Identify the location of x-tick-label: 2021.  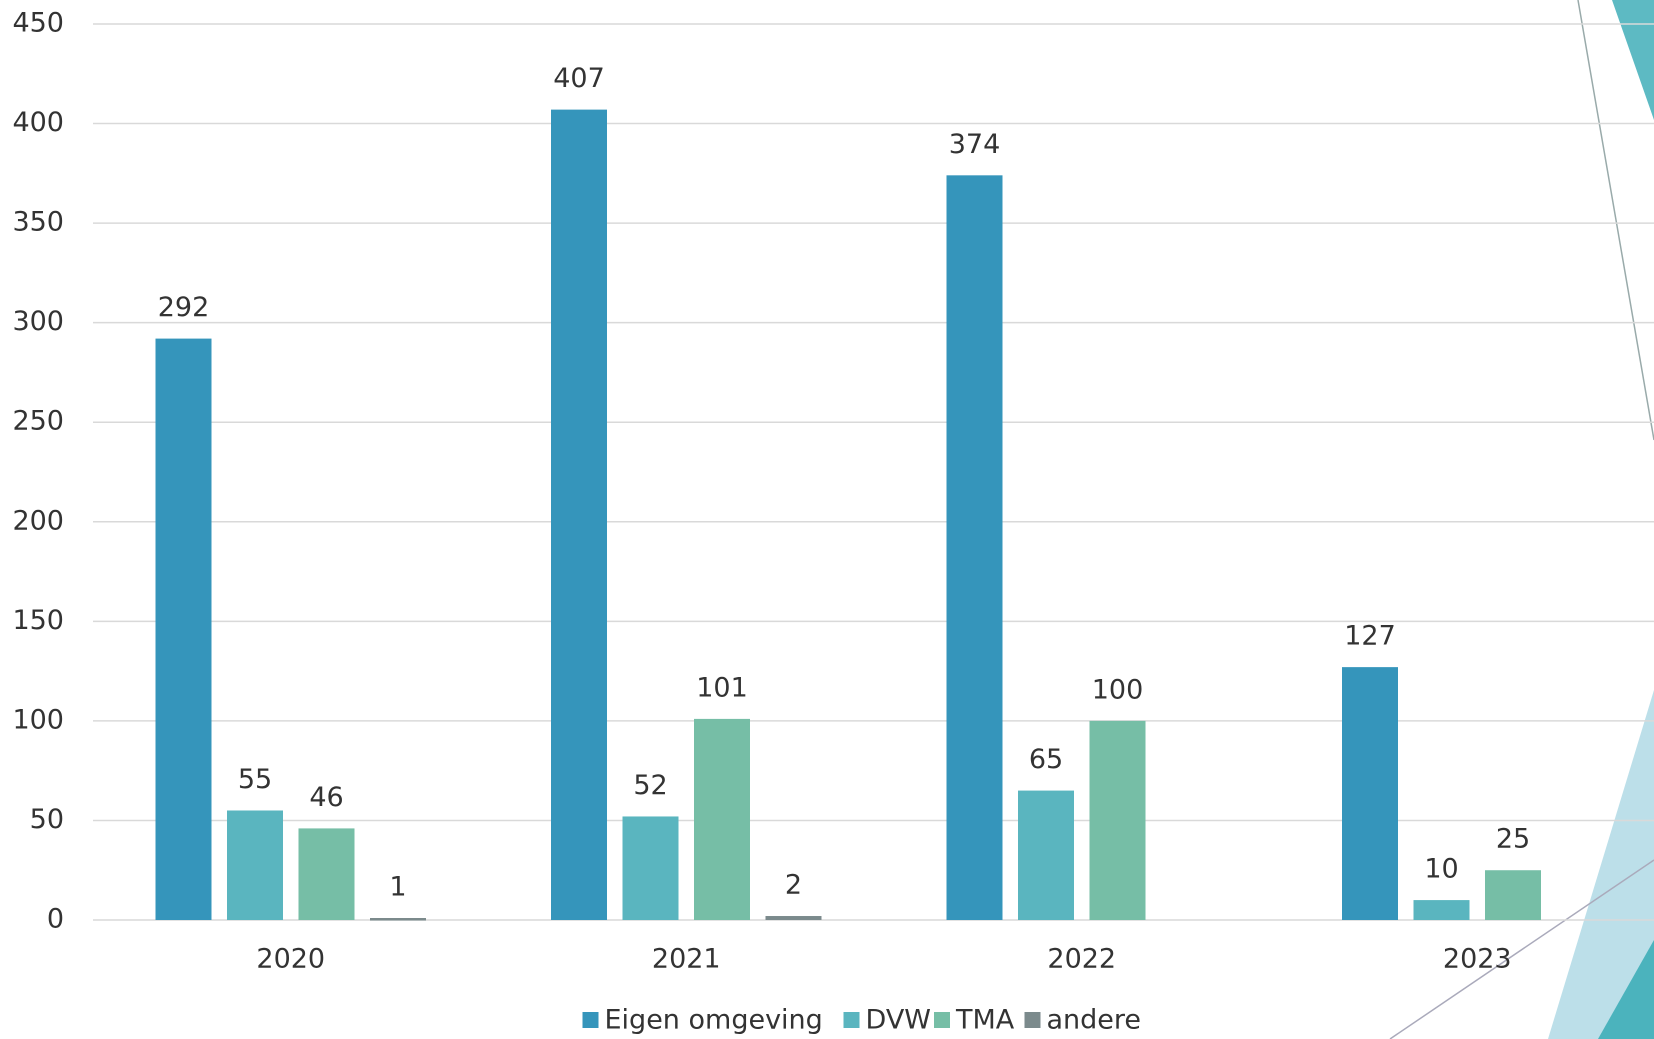
(686, 959).